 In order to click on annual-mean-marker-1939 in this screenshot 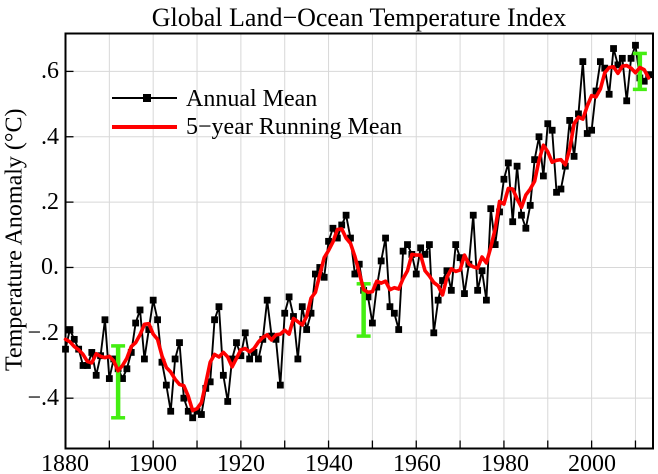, I will do `click(324, 277)`.